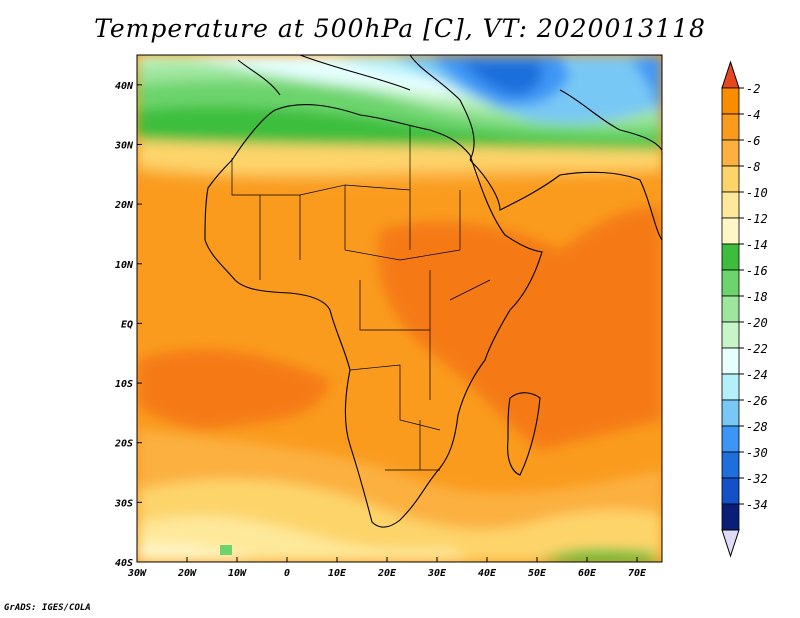 The width and height of the screenshot is (800, 618). I want to click on y-tick-label: 40S, so click(124, 563).